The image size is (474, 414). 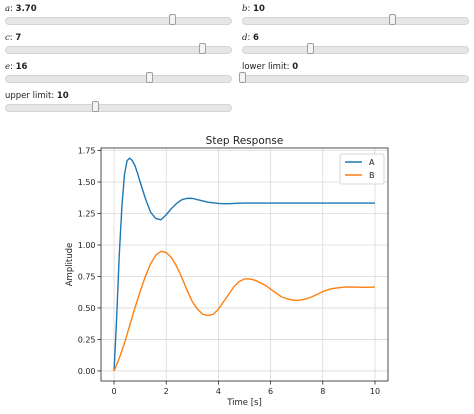 What do you see at coordinates (256, 38) in the screenshot?
I see `slider-d-value: 6` at bounding box center [256, 38].